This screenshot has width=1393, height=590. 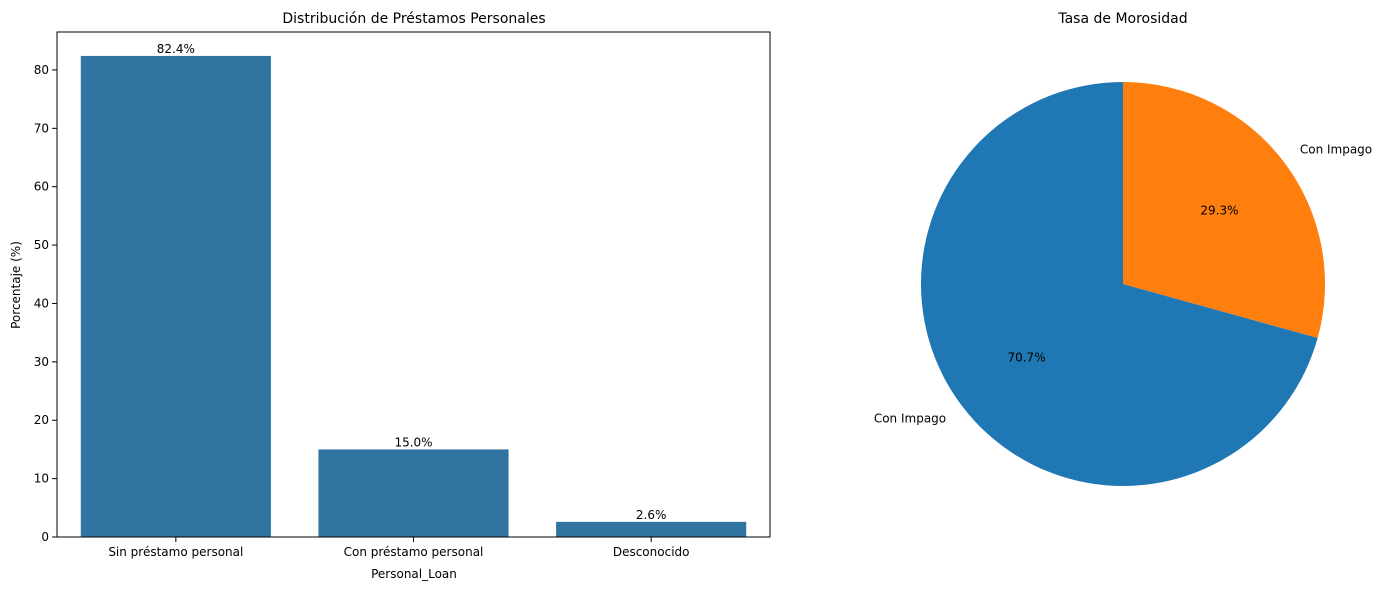 I want to click on y-tick-label: 10, so click(x=41, y=479).